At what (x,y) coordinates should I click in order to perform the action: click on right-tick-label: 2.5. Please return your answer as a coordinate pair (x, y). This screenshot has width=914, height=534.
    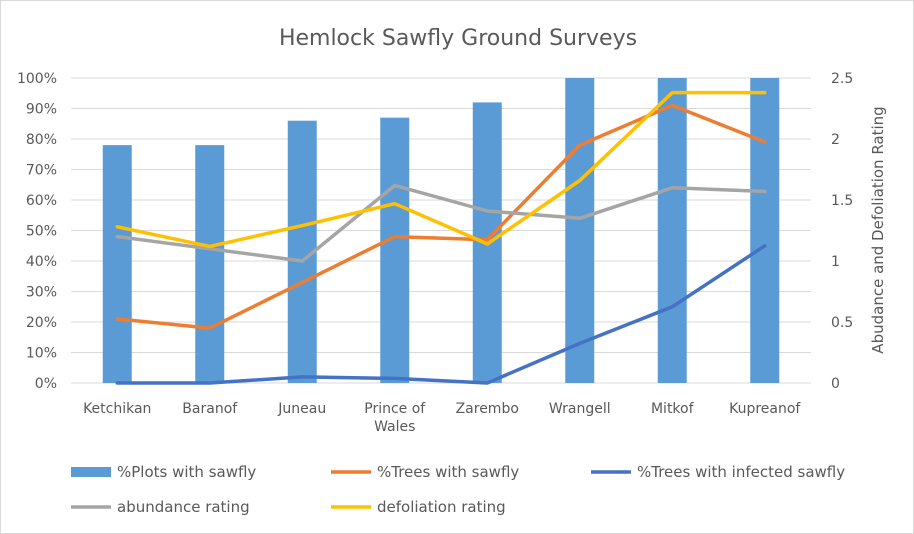
    Looking at the image, I should click on (842, 79).